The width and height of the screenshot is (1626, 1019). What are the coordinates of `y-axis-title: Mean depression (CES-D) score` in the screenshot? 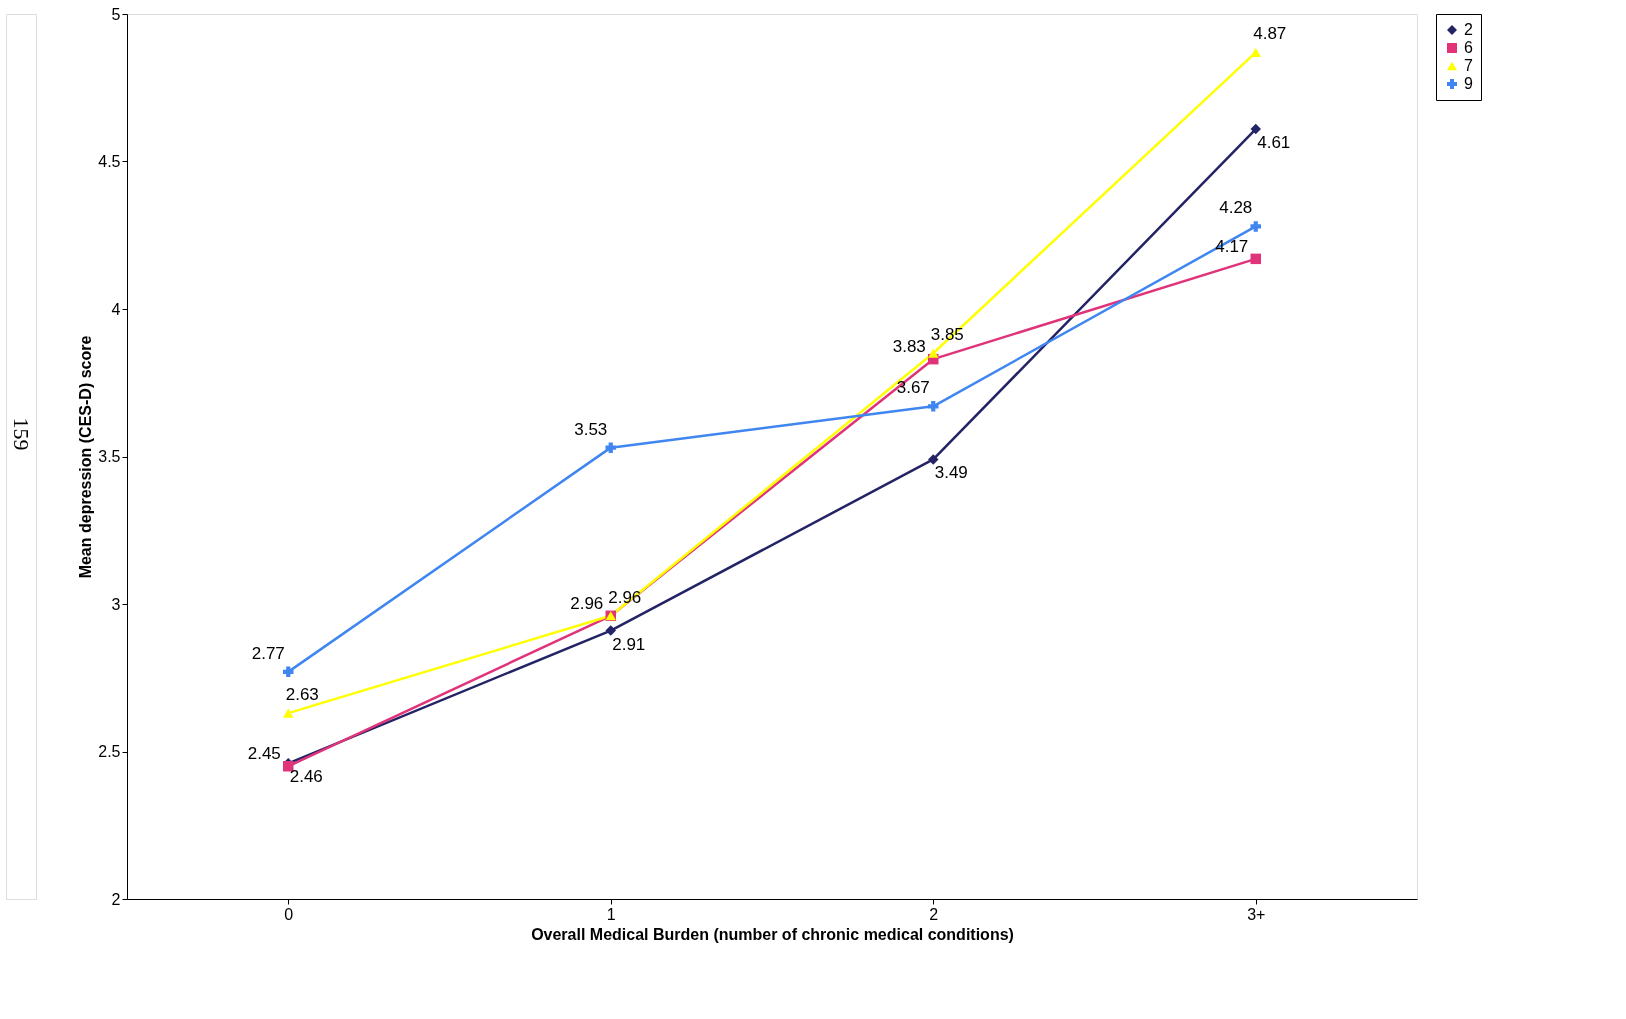 It's located at (86, 457).